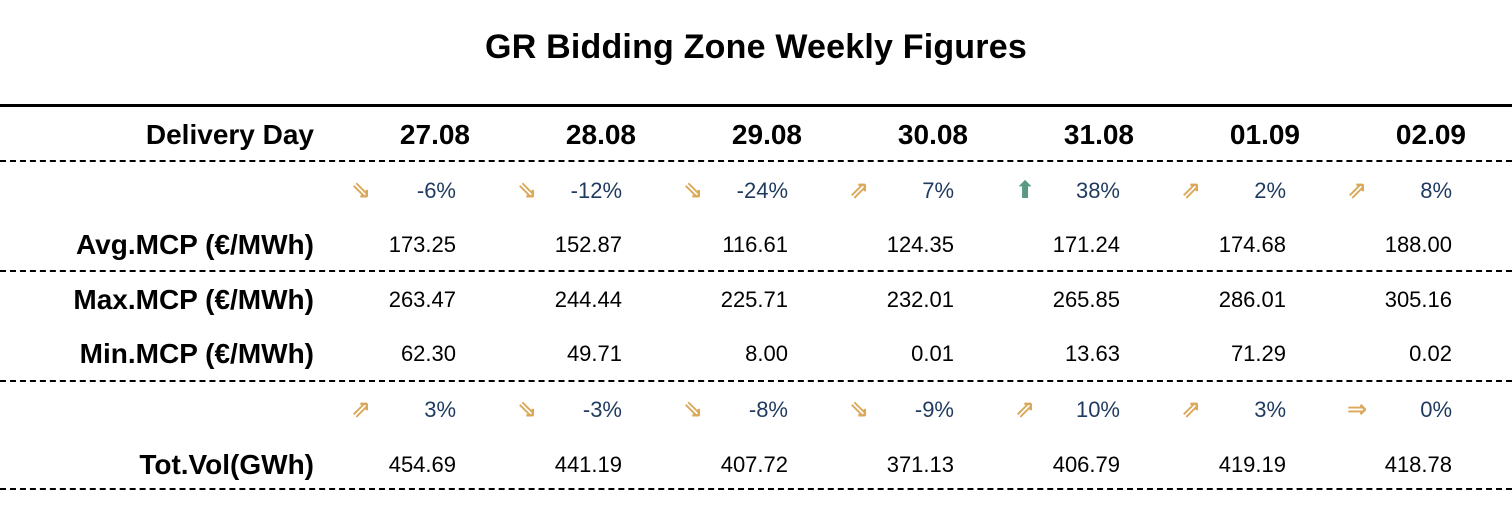  Describe the element at coordinates (920, 244) in the screenshot. I see `value-cell: 124.35` at that location.